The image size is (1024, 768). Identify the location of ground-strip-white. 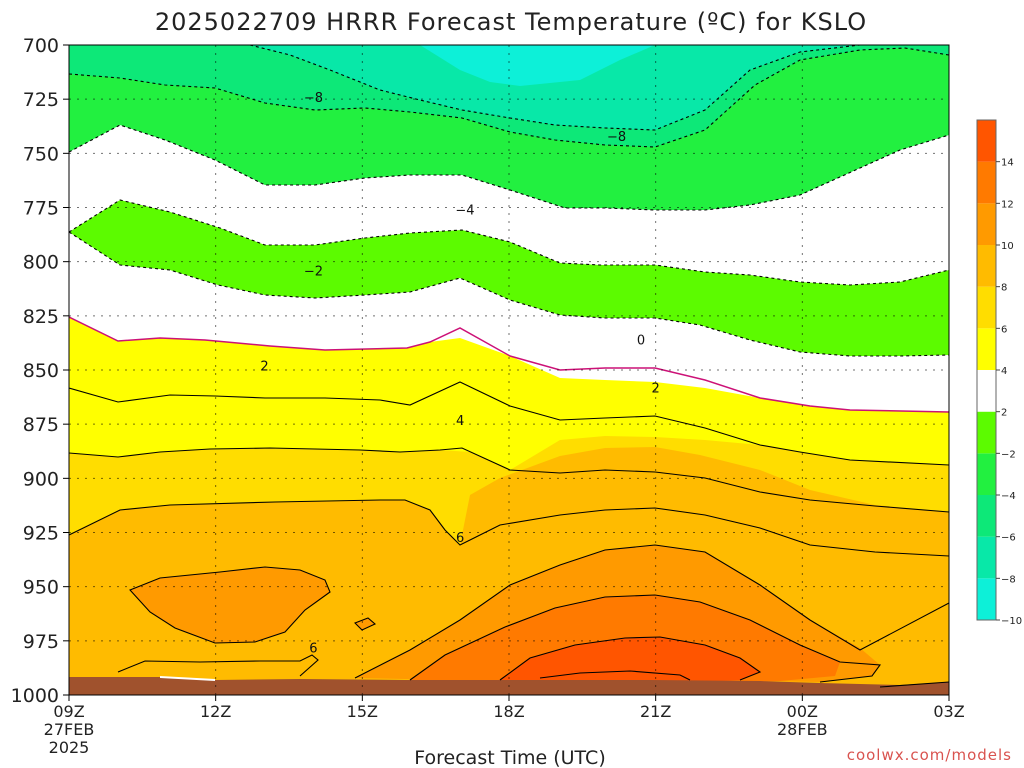
(187, 678).